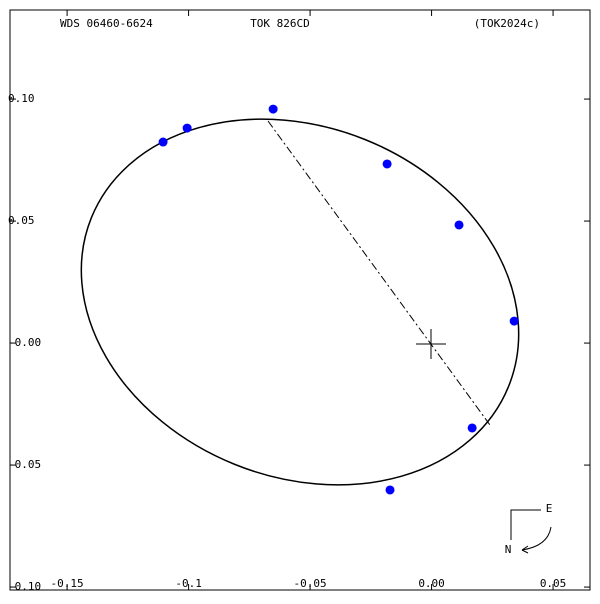  Describe the element at coordinates (431, 583) in the screenshot. I see `x-tick-label: 0.00` at that location.